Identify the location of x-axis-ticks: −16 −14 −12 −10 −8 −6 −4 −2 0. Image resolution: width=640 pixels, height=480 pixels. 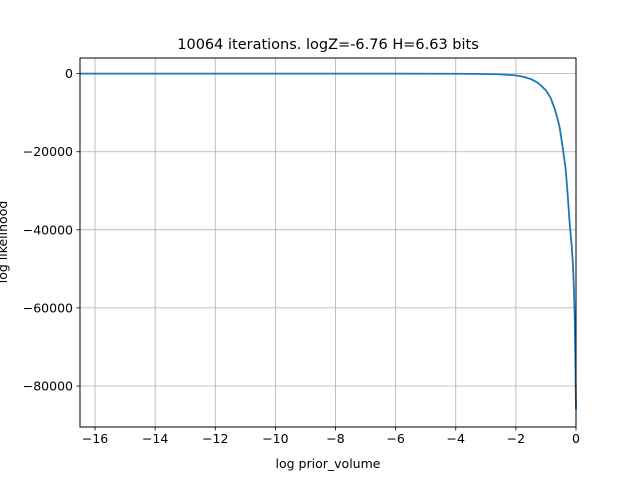
(331, 436).